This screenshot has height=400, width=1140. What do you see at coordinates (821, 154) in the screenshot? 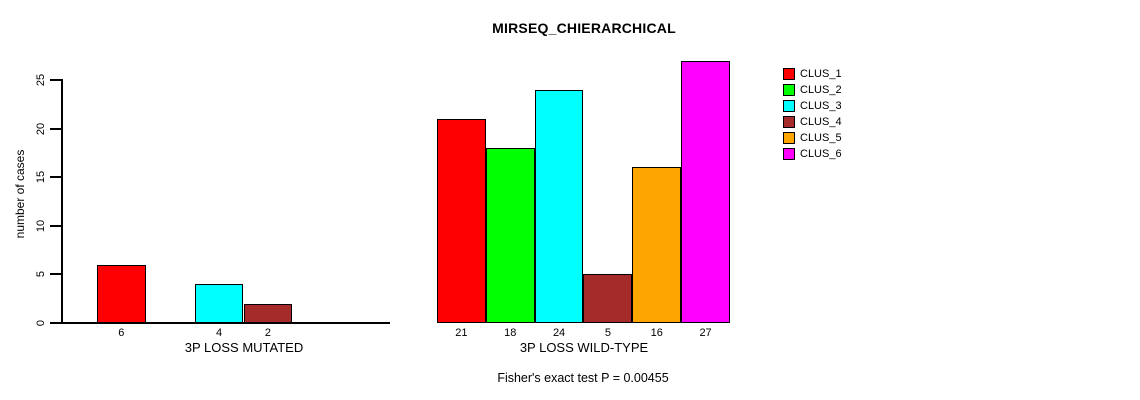
I see `legend-label: CLUS_6` at bounding box center [821, 154].